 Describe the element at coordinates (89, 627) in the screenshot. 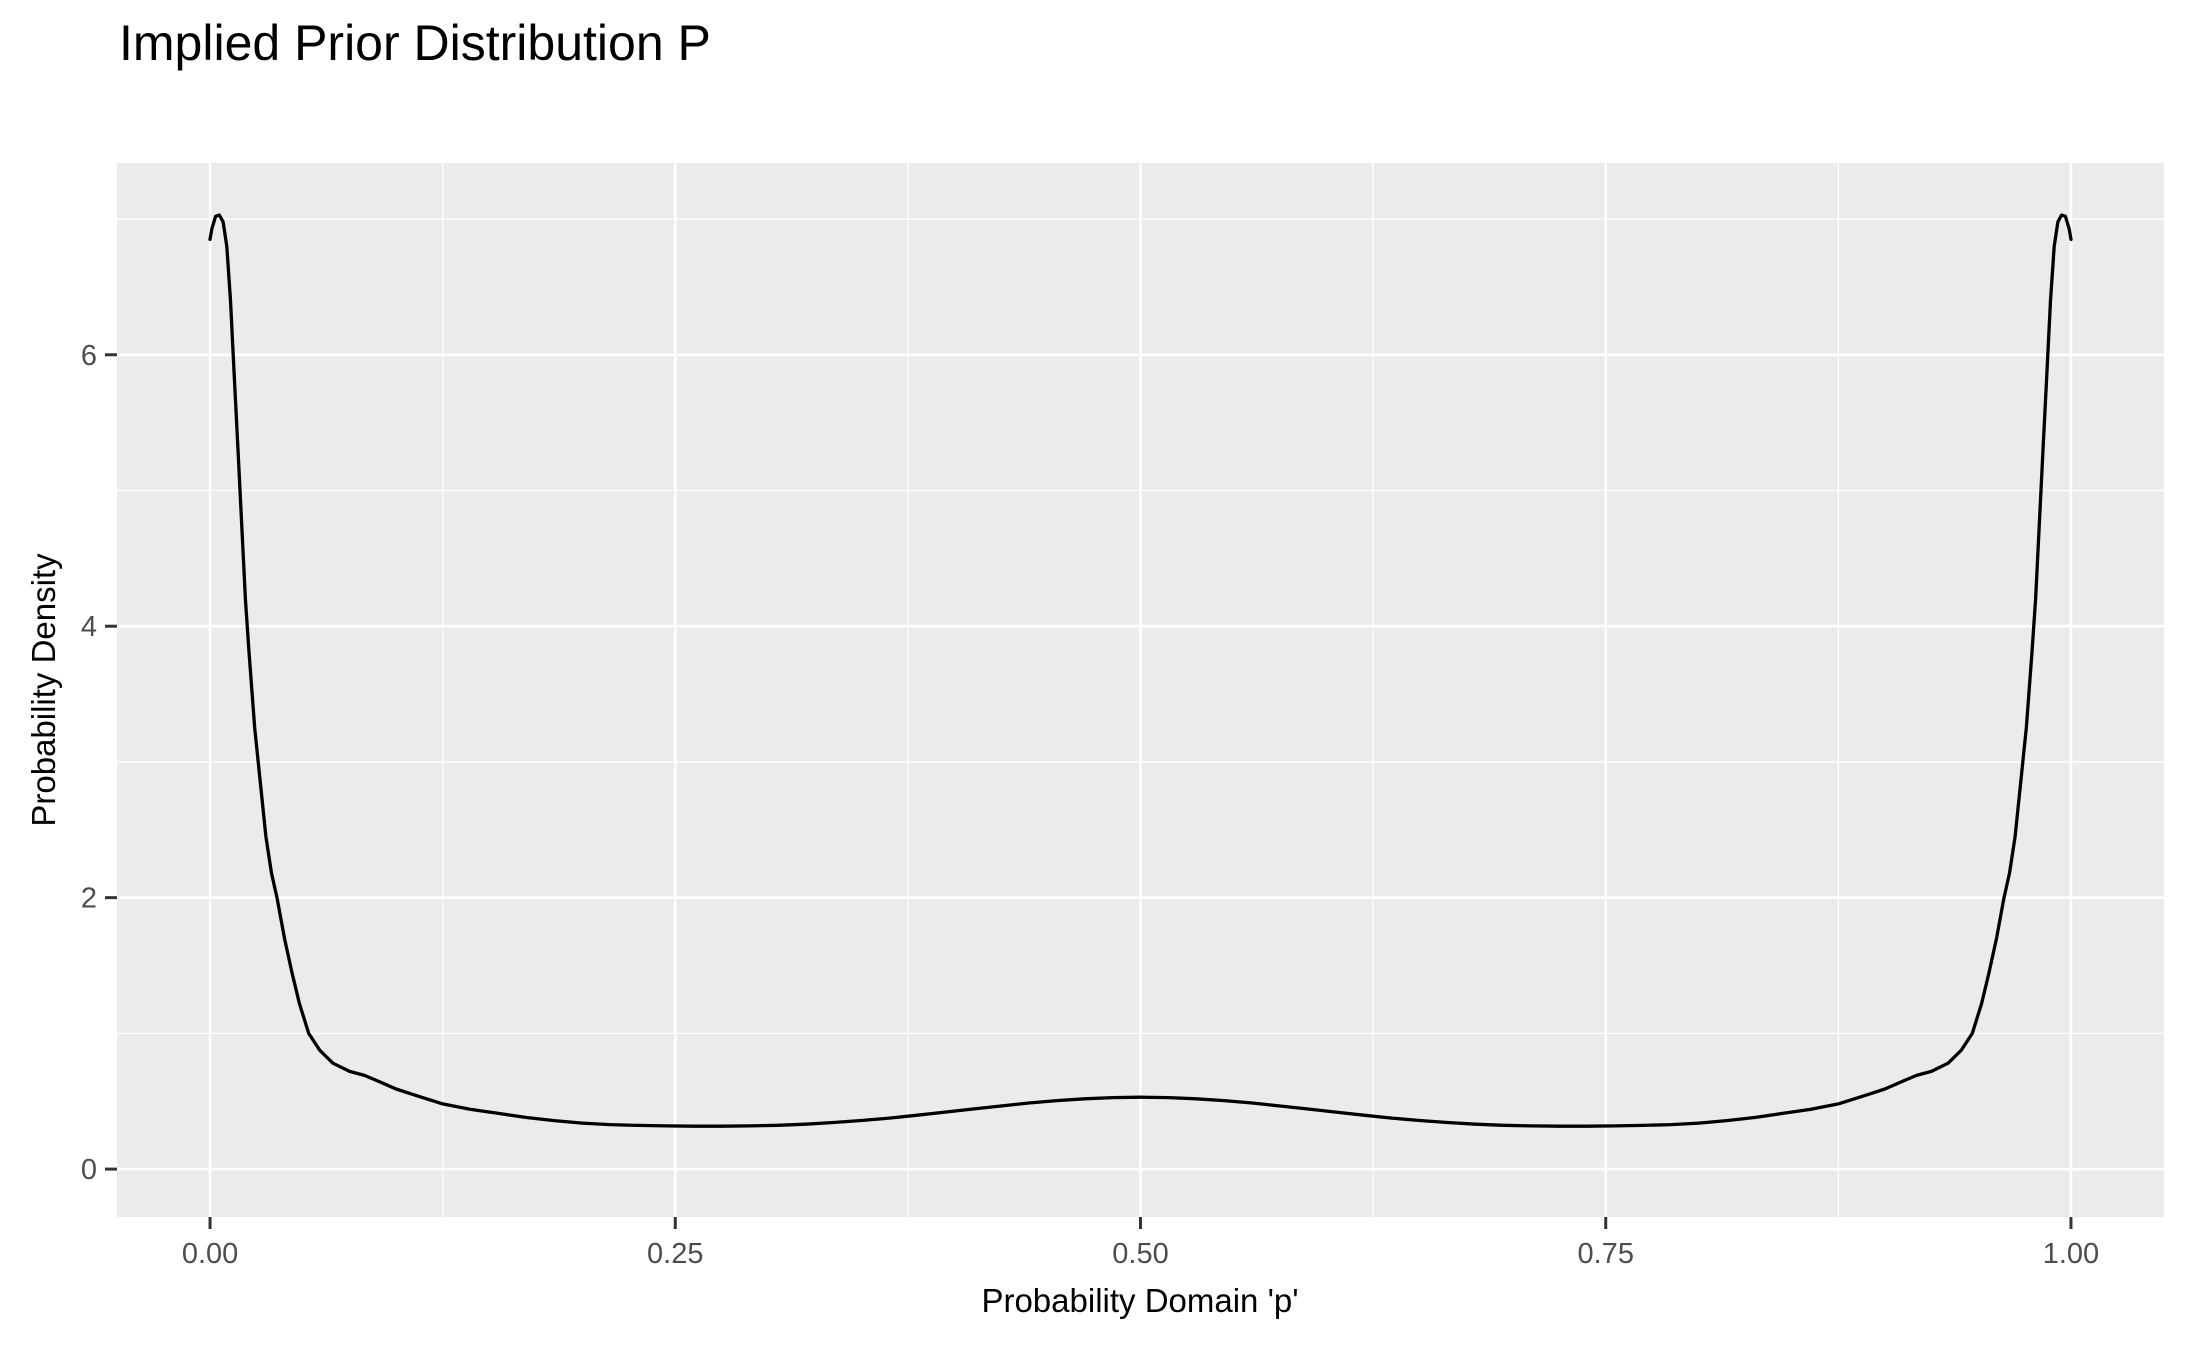

I see `y-tick-label: 4` at that location.